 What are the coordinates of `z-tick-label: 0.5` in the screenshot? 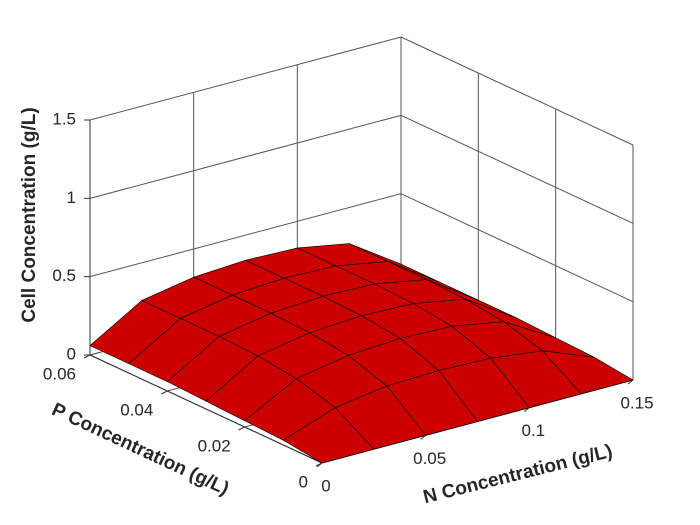 It's located at (64, 275).